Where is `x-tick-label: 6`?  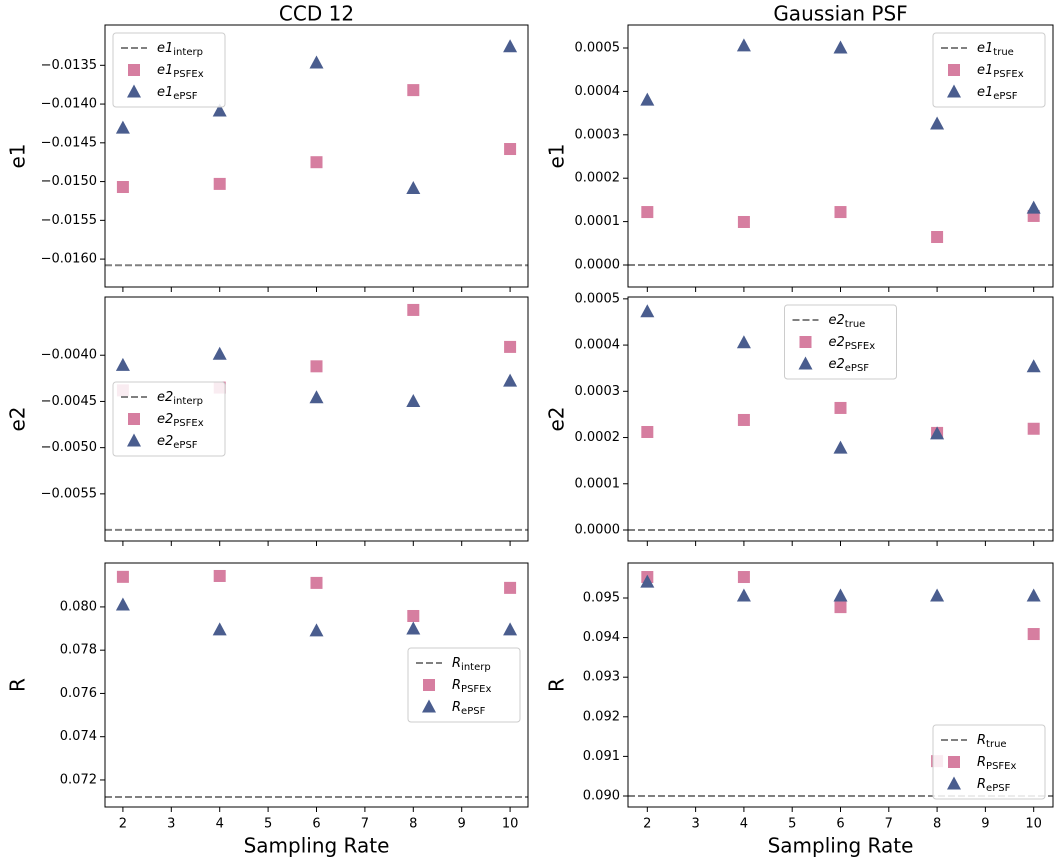
x-tick-label: 6 is located at coordinates (840, 824).